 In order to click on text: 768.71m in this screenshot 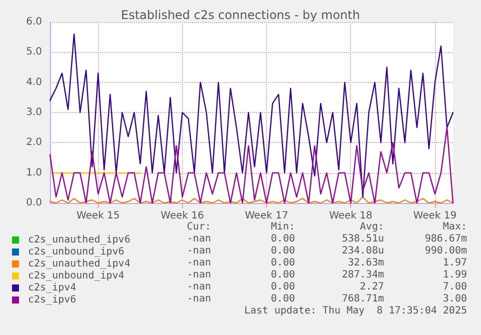, I will do `click(363, 299)`.